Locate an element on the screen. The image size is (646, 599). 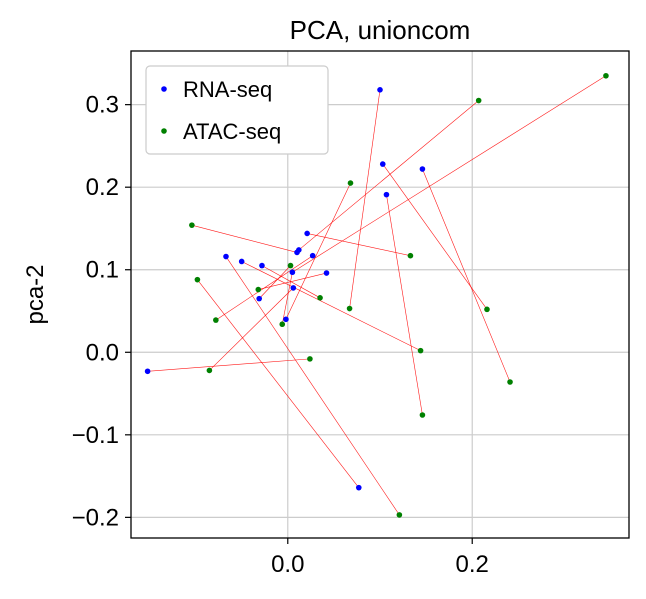
legend-label-rna-seq: RNA-seq is located at coordinates (227, 89).